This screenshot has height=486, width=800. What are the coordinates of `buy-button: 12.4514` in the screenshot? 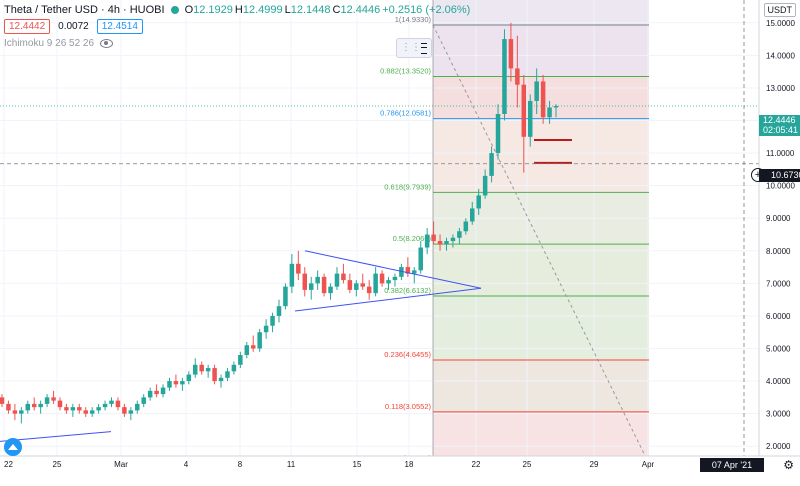 It's located at (119, 26).